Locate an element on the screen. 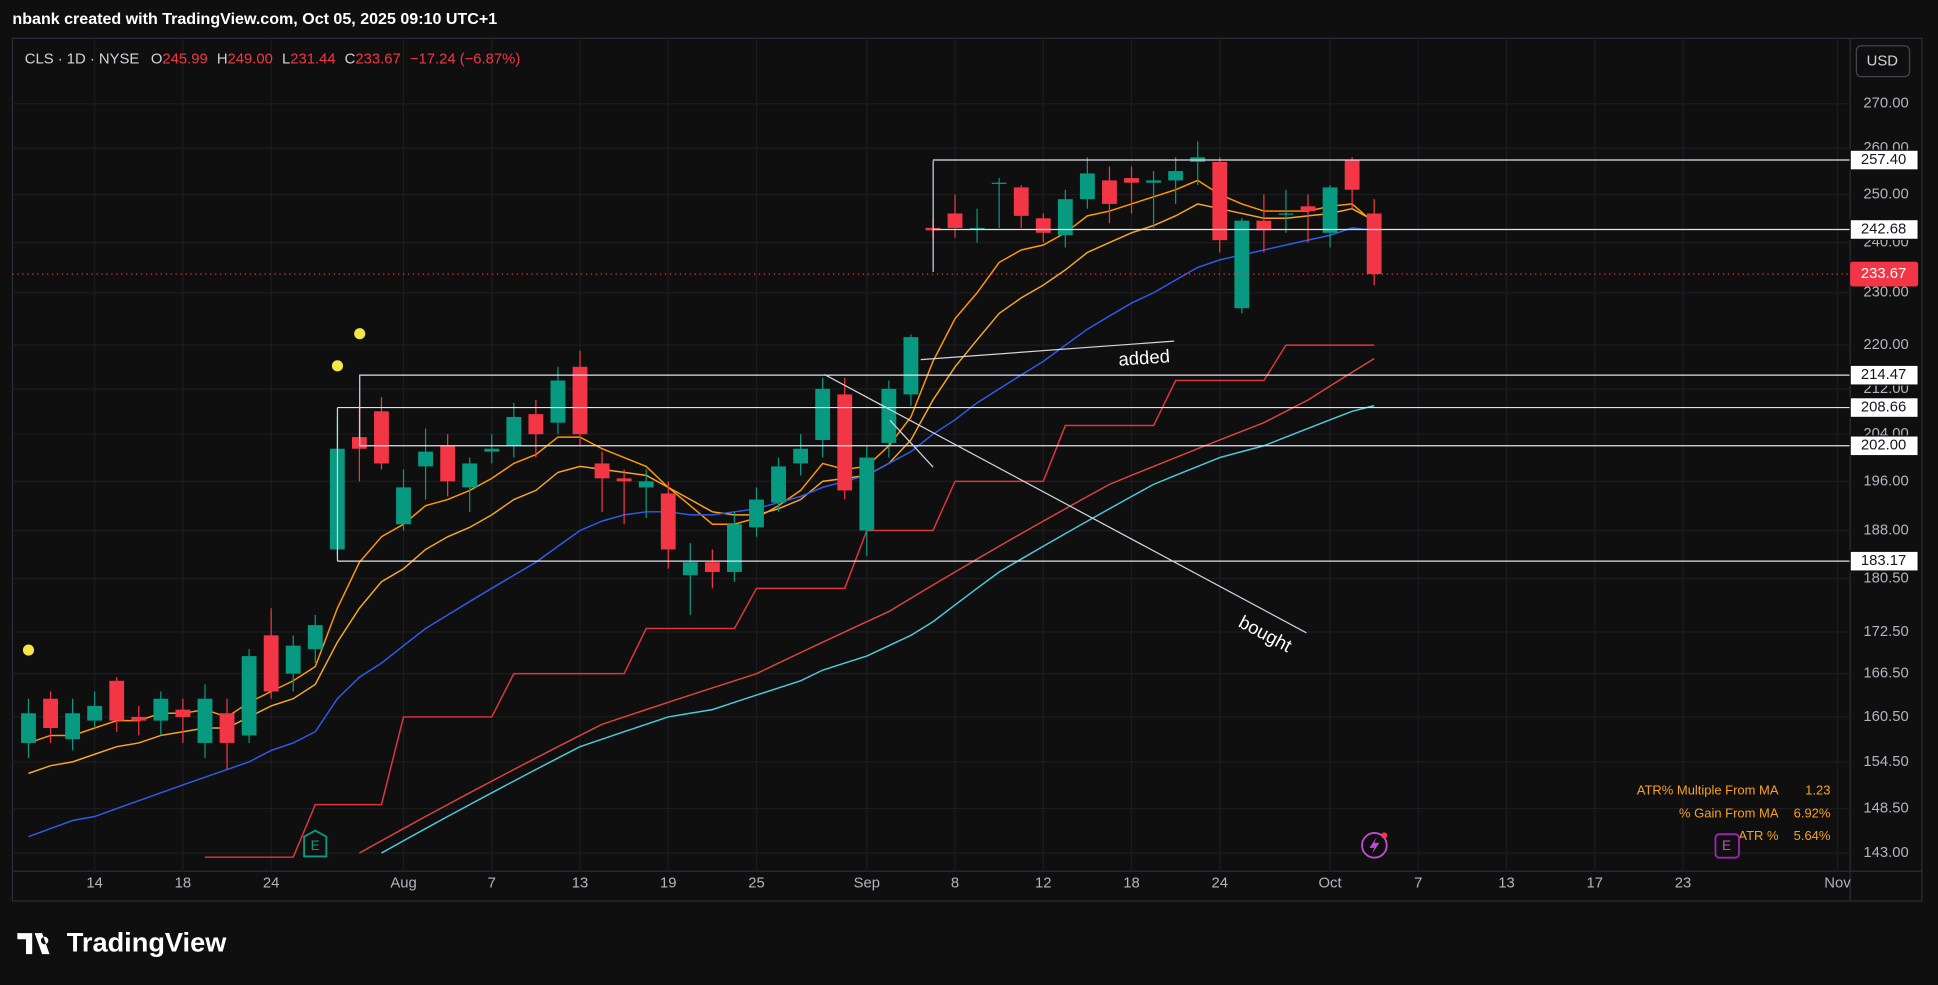  last-price-box is located at coordinates (1884, 274).